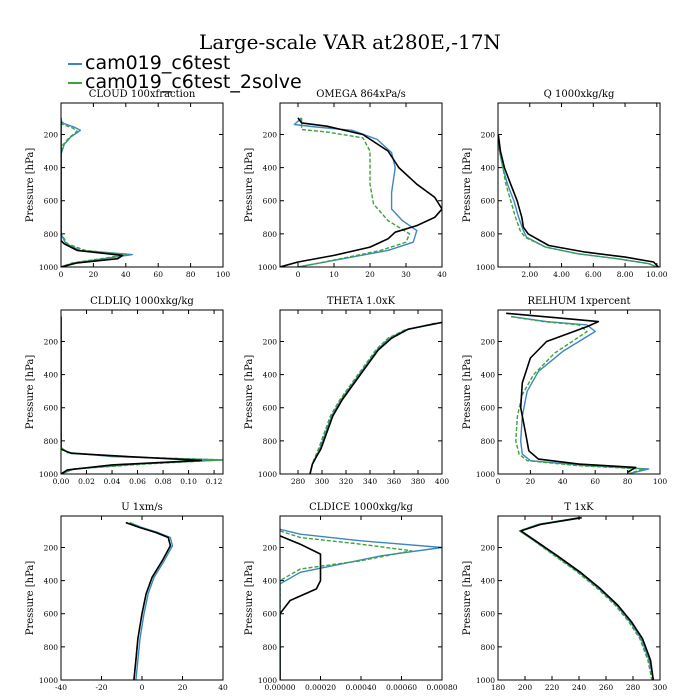 Image resolution: width=700 pixels, height=700 pixels. What do you see at coordinates (75, 82) in the screenshot?
I see `legend-line-c6test-2solve` at bounding box center [75, 82].